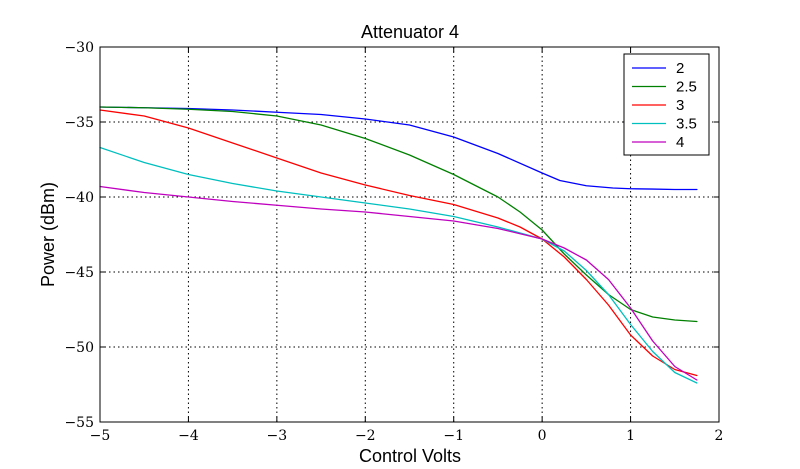 Image resolution: width=800 pixels, height=469 pixels. What do you see at coordinates (686, 87) in the screenshot?
I see `legend-label: 2.5` at bounding box center [686, 87].